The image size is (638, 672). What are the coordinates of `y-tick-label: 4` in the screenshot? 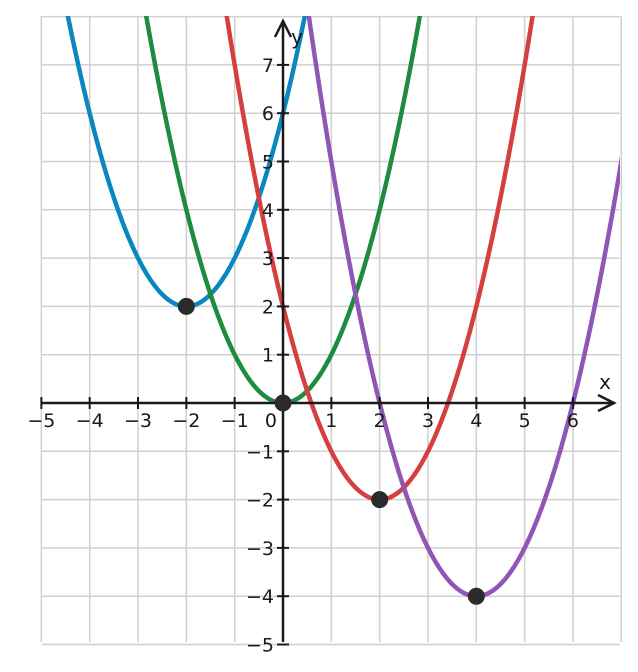 It's located at (268, 211).